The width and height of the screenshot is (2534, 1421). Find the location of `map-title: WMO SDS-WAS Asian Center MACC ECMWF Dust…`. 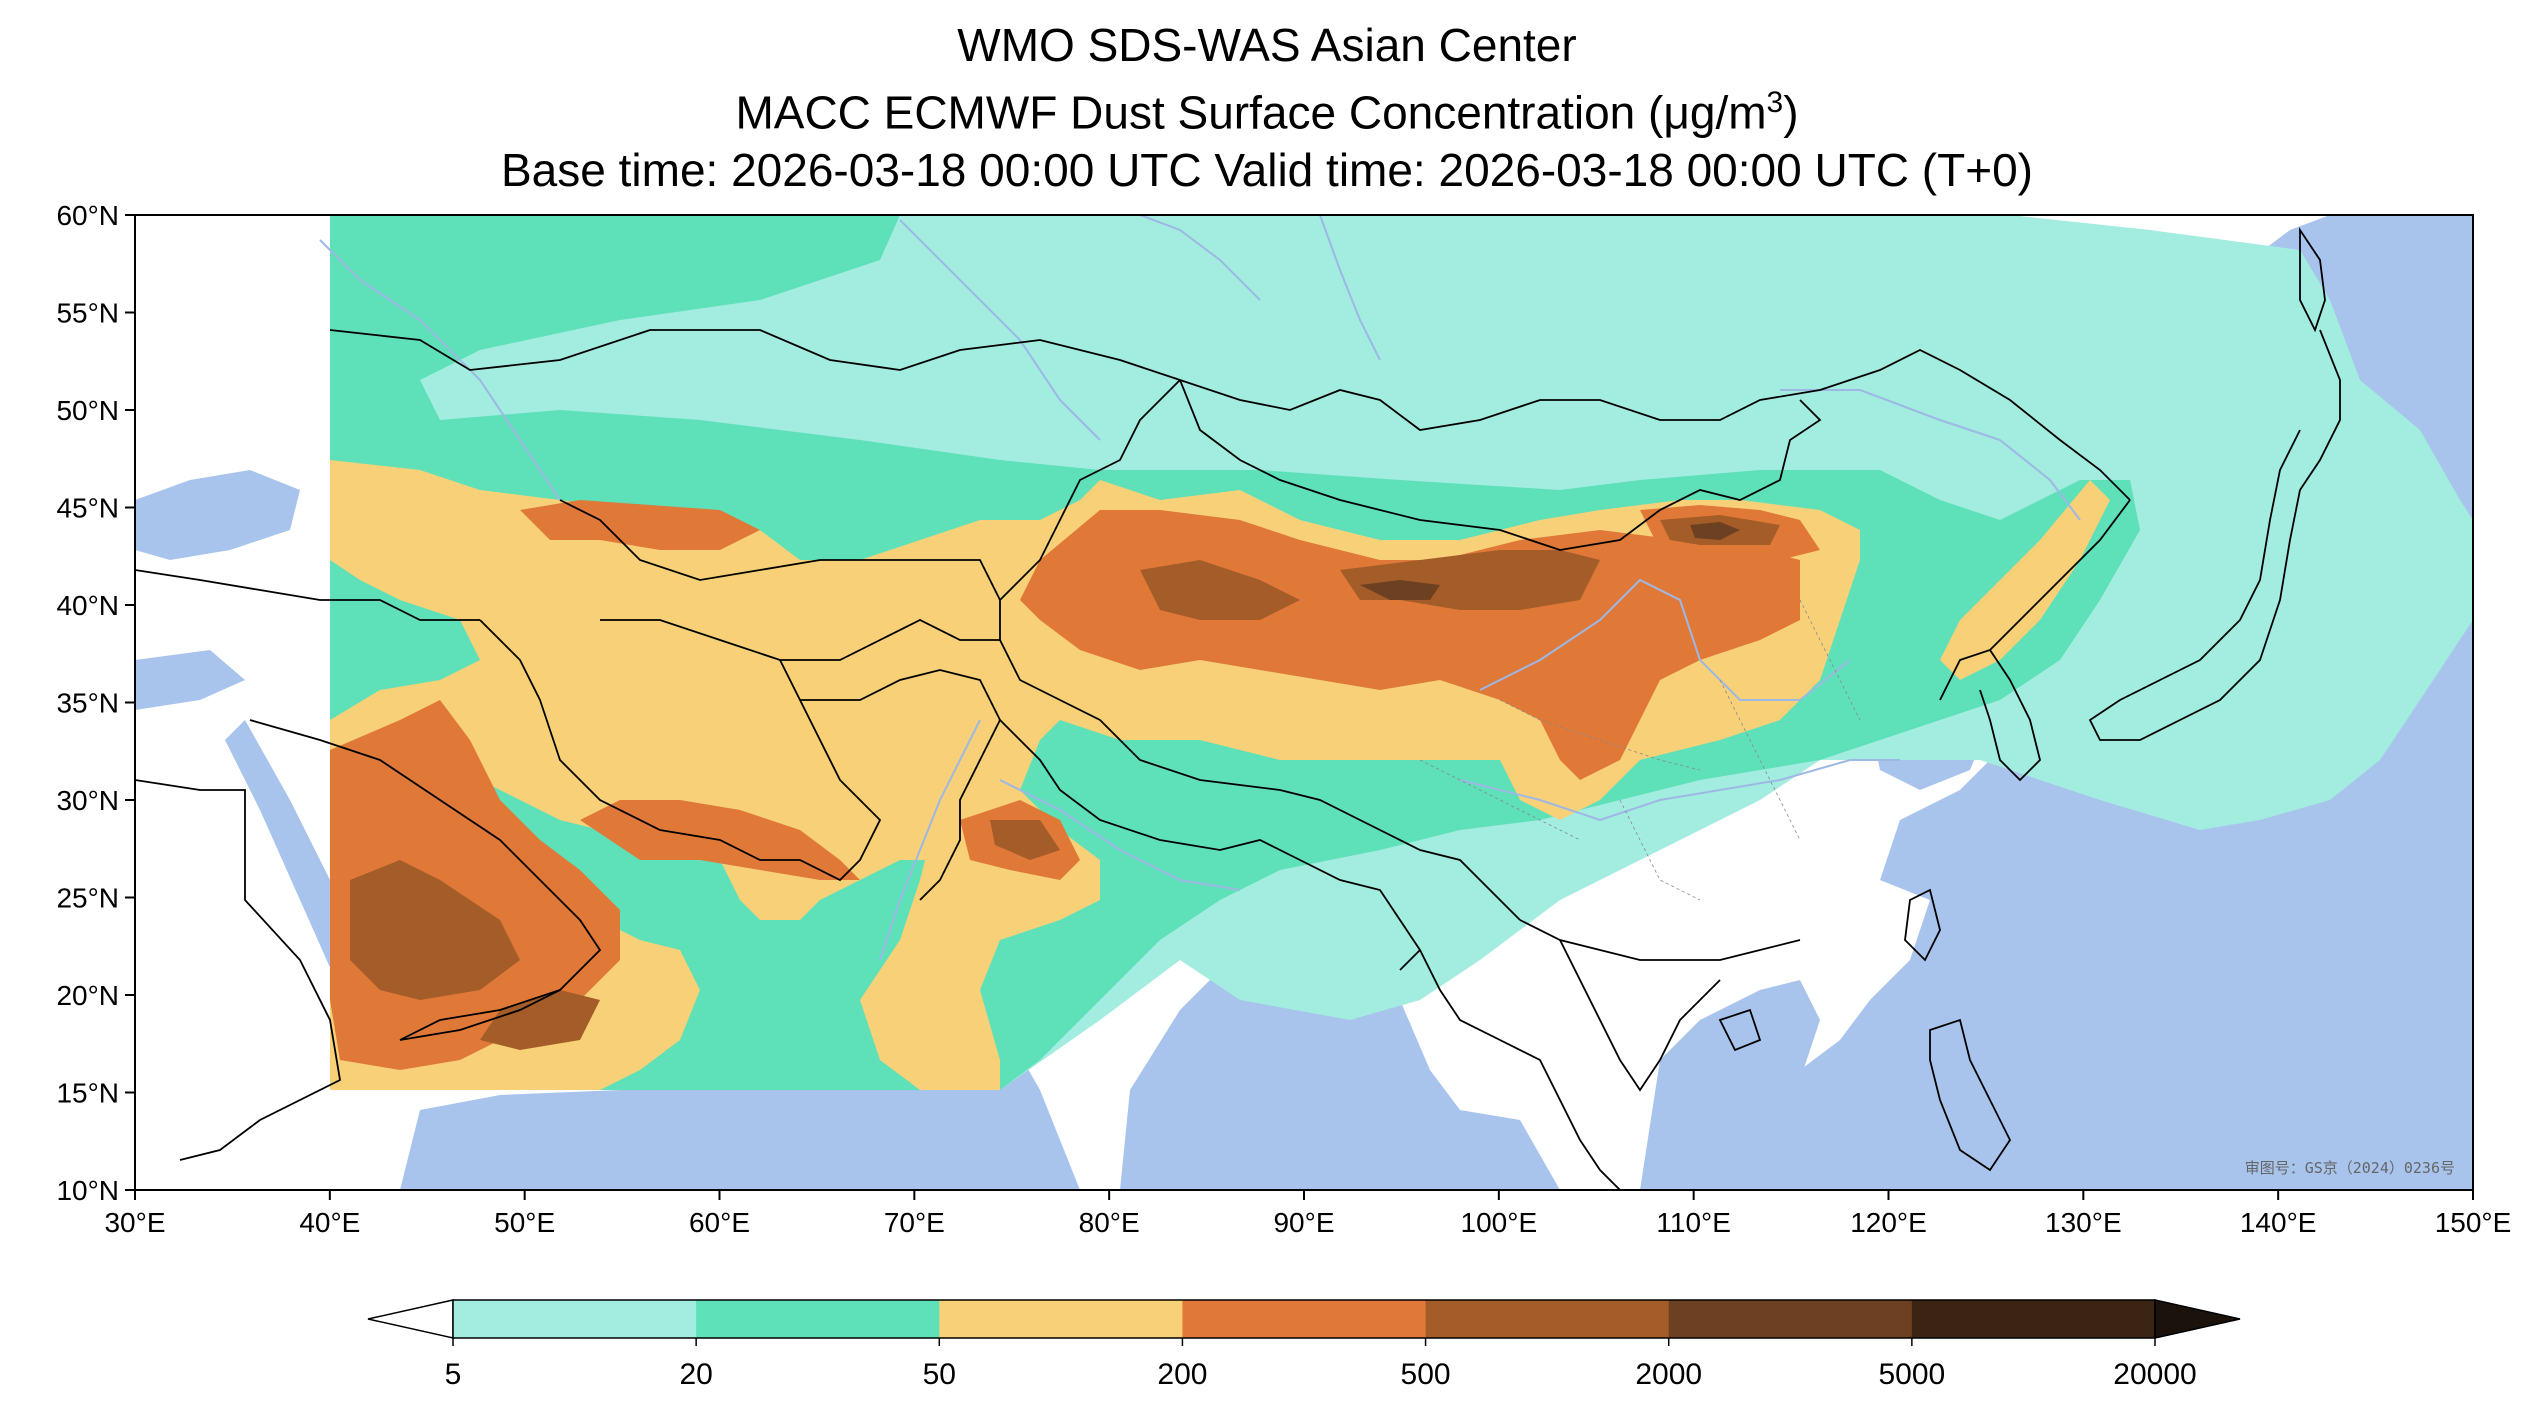

map-title: WMO SDS-WAS Asian Center MACC ECMWF Dust… is located at coordinates (1267, 107).